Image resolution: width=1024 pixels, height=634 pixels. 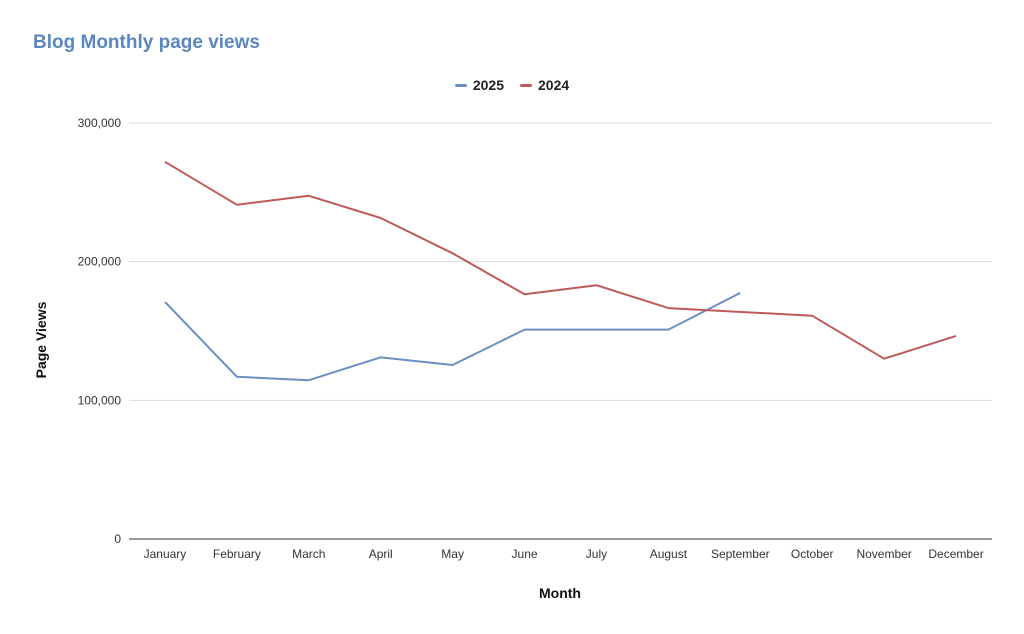 What do you see at coordinates (526, 85) in the screenshot?
I see `legend-swatch-2024` at bounding box center [526, 85].